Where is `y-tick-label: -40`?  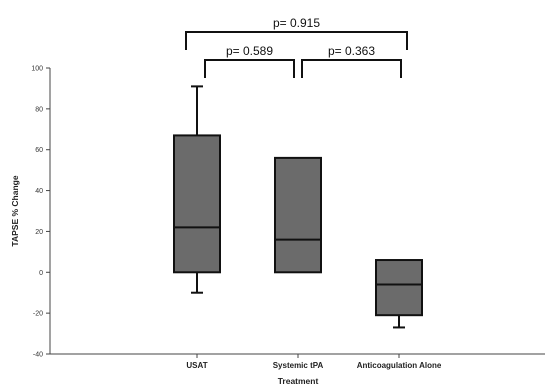
y-tick-label: -40 is located at coordinates (38, 355).